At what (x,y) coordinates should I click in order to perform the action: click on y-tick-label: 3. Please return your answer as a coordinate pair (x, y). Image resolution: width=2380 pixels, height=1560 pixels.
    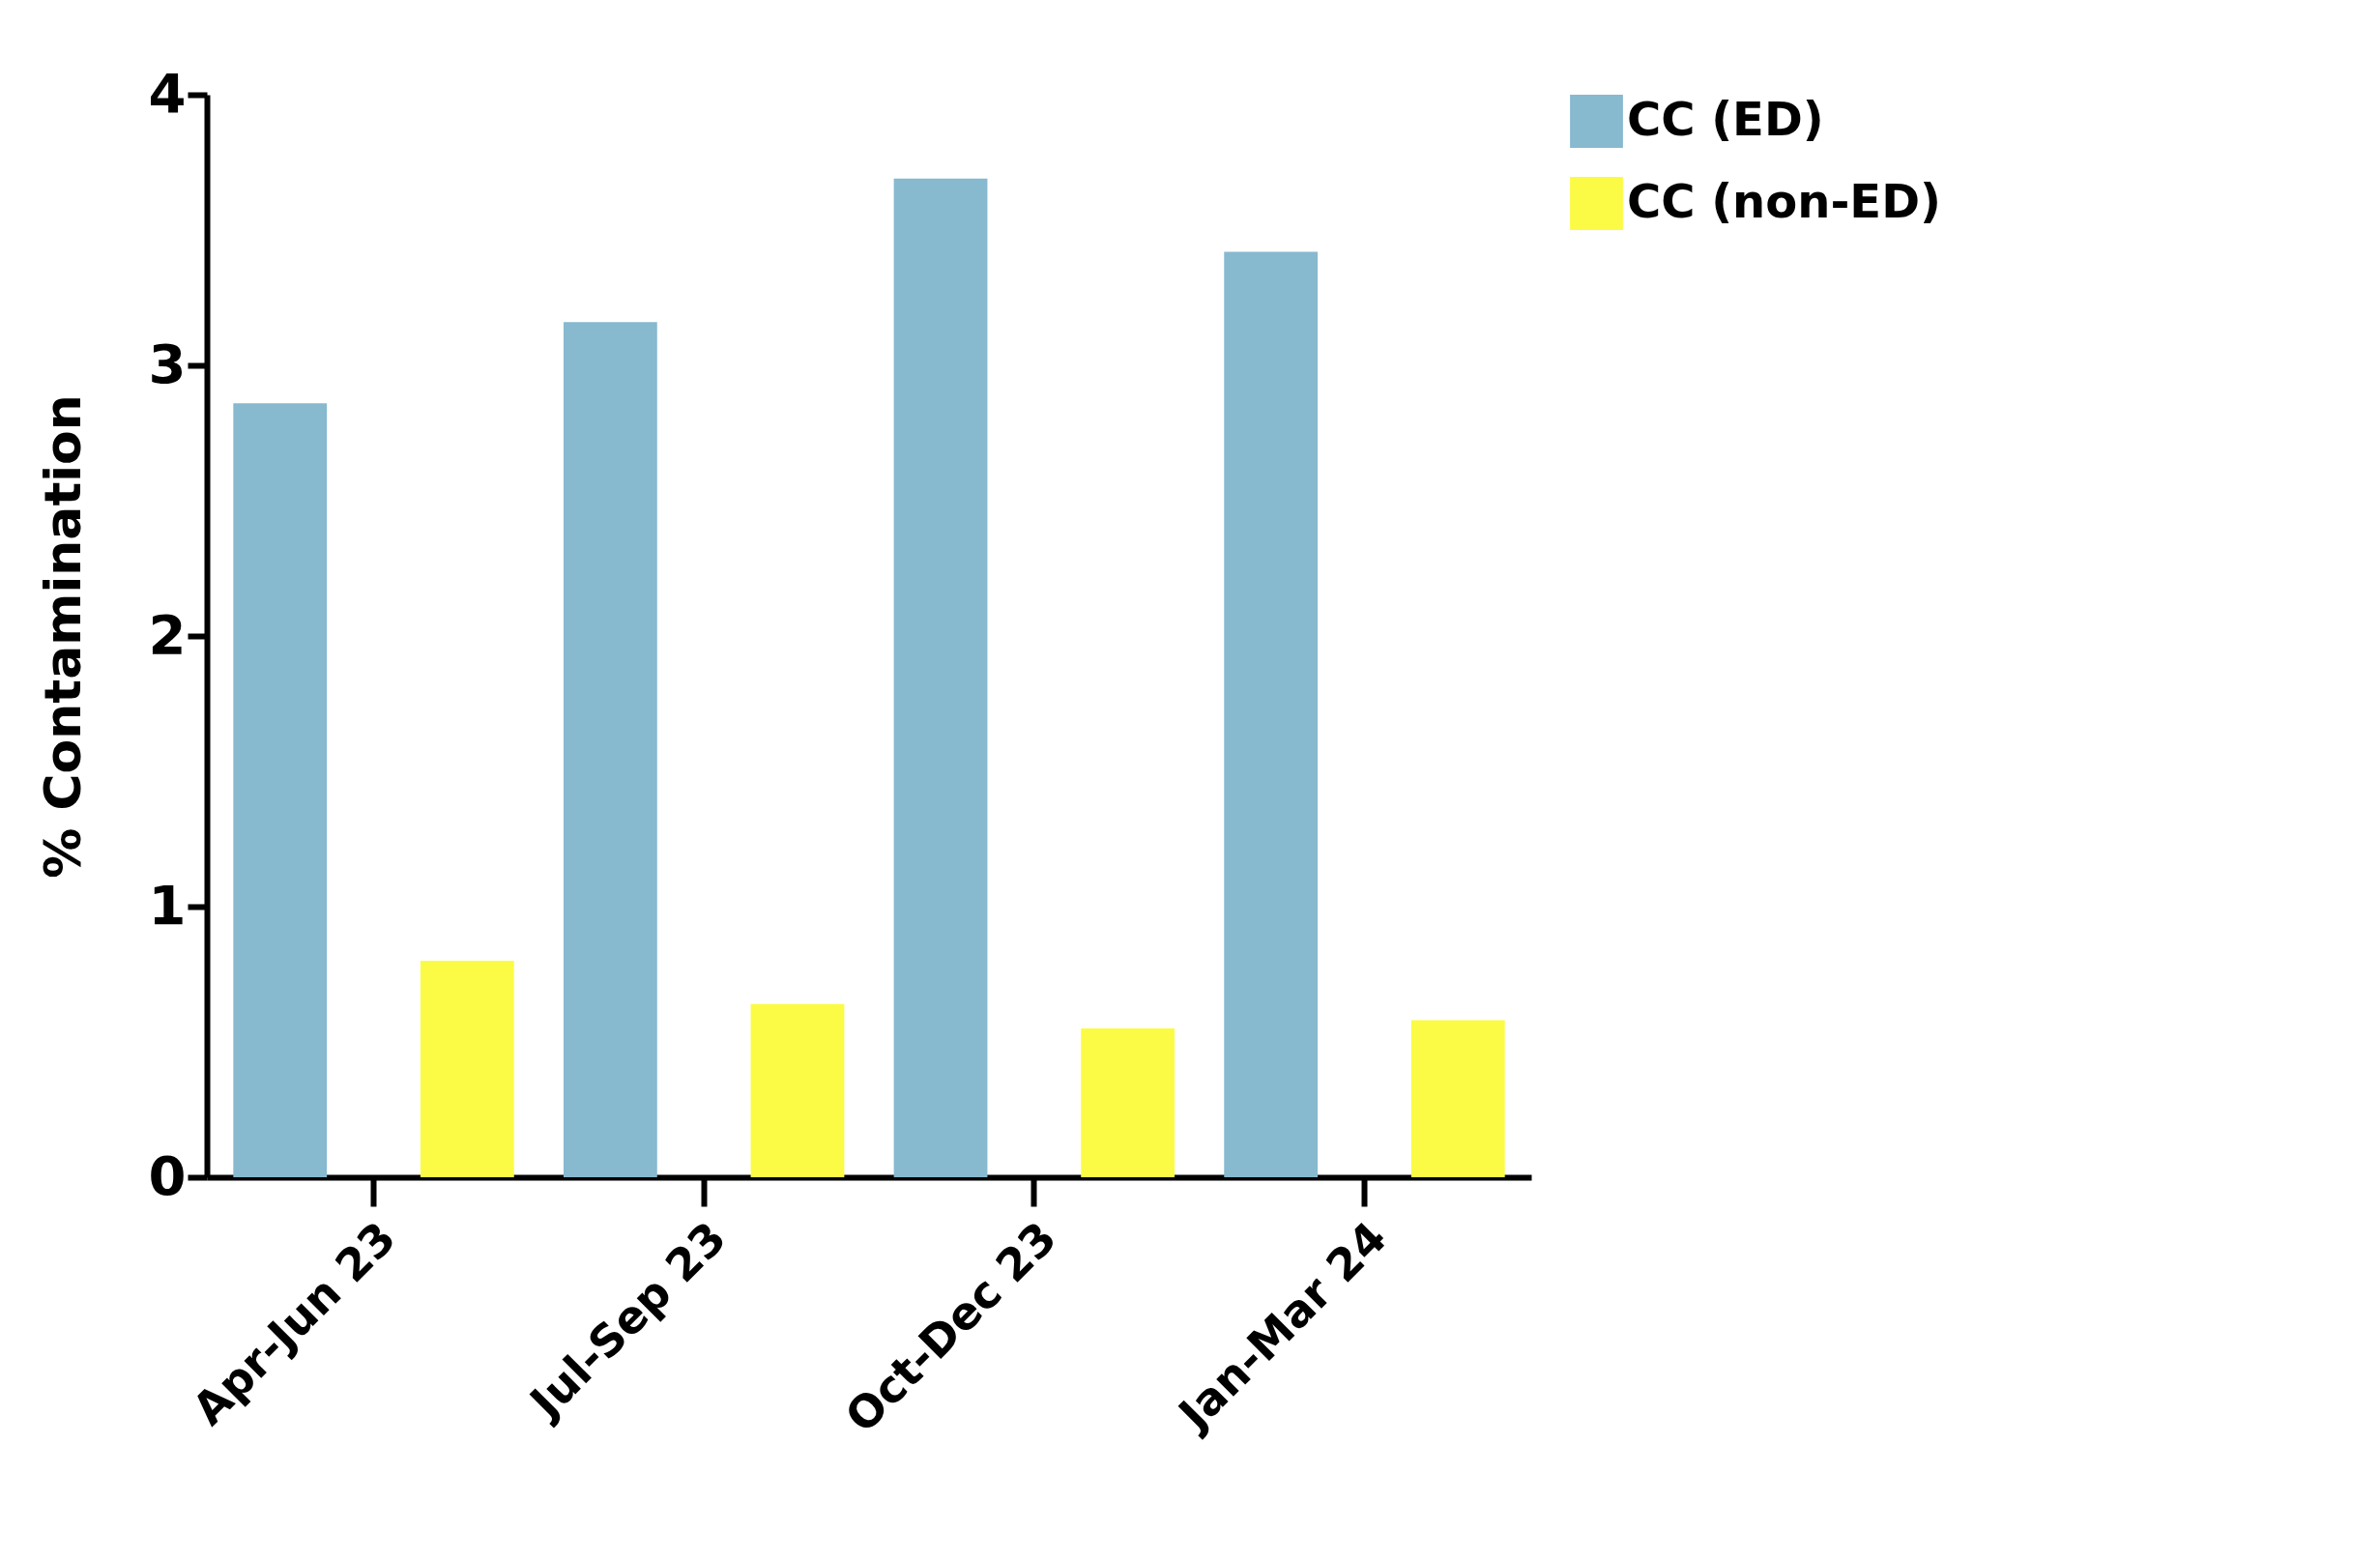
    Looking at the image, I should click on (167, 364).